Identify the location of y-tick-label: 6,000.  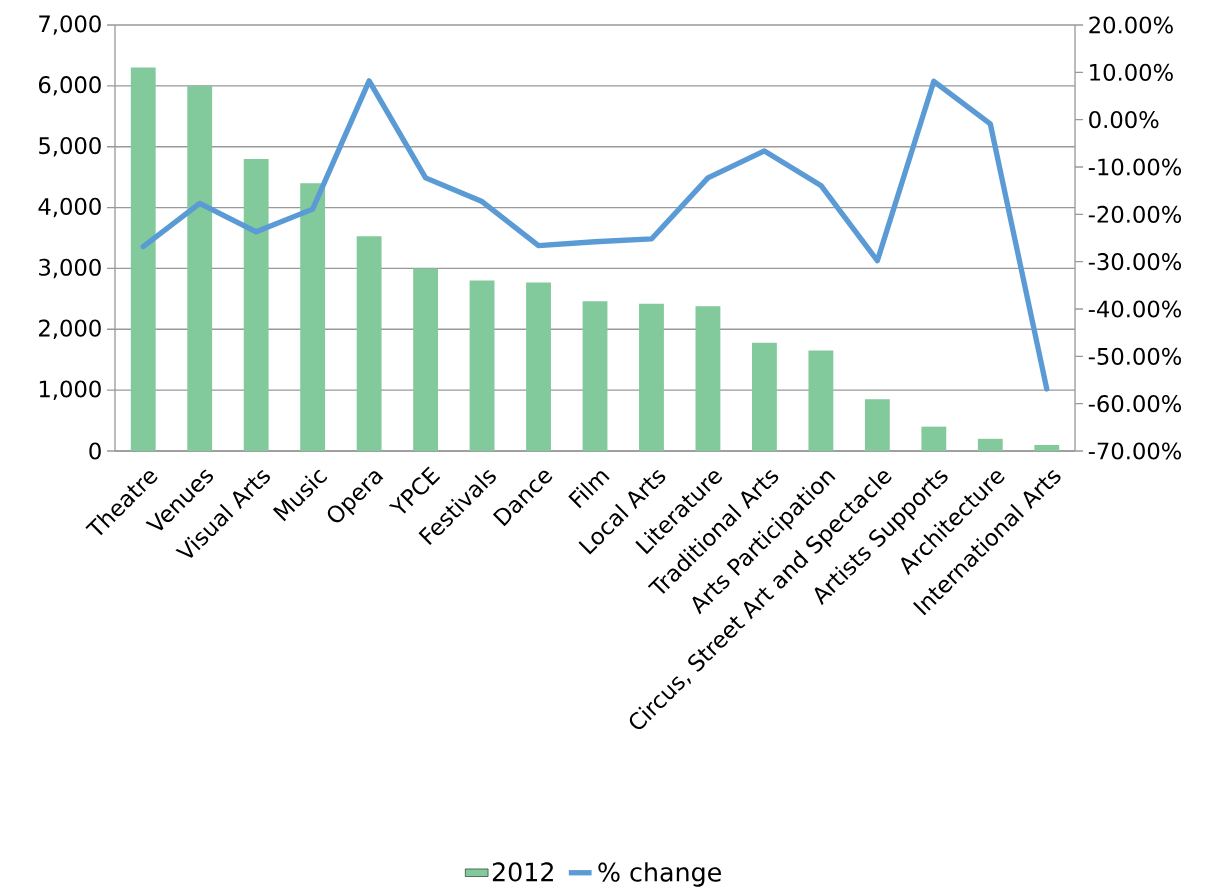
(69, 86).